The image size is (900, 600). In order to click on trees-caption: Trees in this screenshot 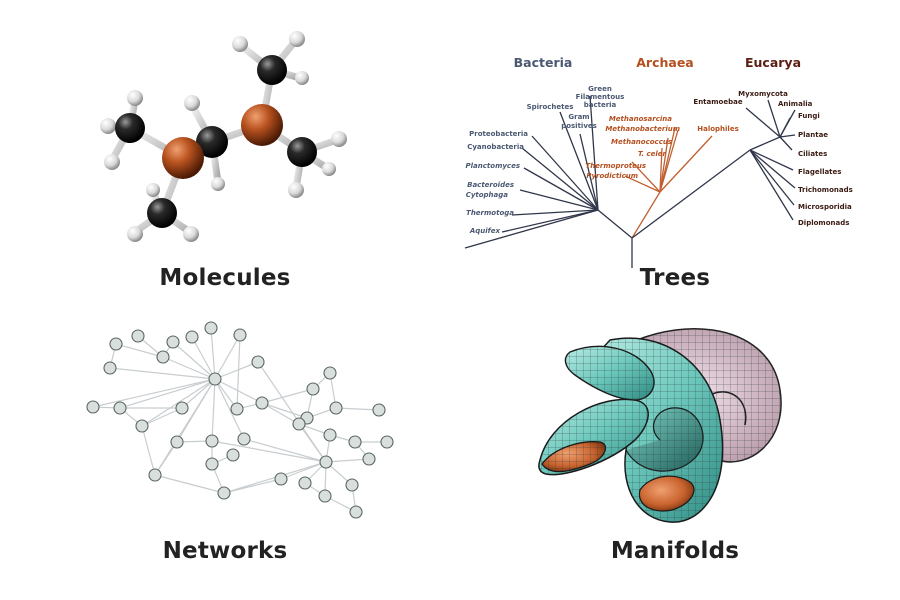, I will do `click(675, 278)`.